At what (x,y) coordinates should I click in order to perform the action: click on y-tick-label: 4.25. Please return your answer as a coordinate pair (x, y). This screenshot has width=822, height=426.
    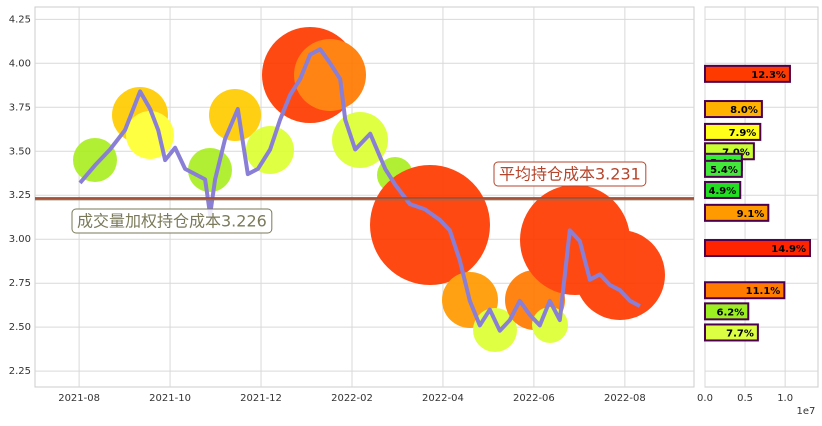
    Looking at the image, I should click on (20, 19).